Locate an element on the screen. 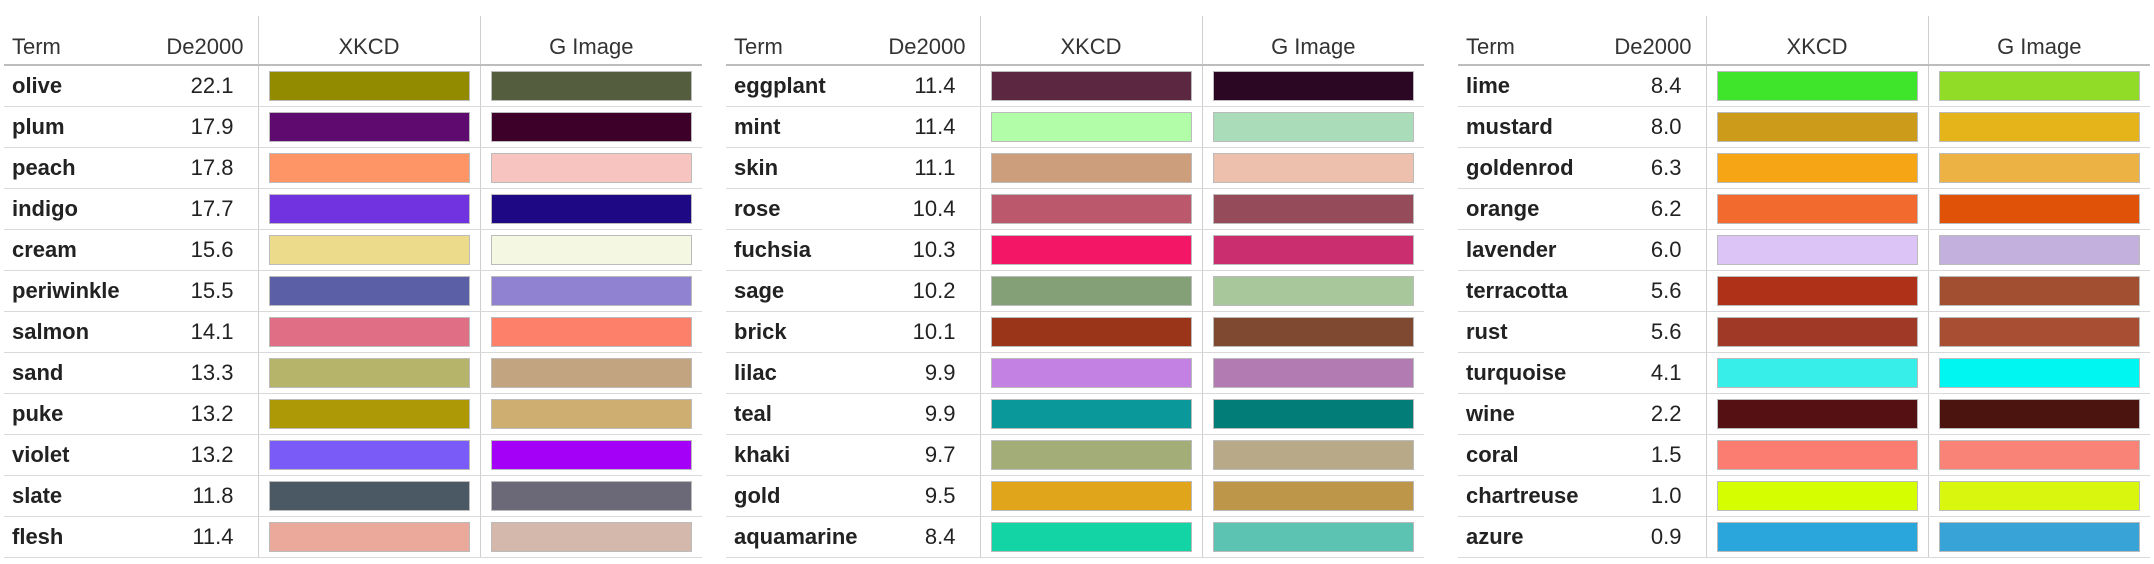 Image resolution: width=2154 pixels, height=564 pixels. term-cell: mustard is located at coordinates (1522, 127).